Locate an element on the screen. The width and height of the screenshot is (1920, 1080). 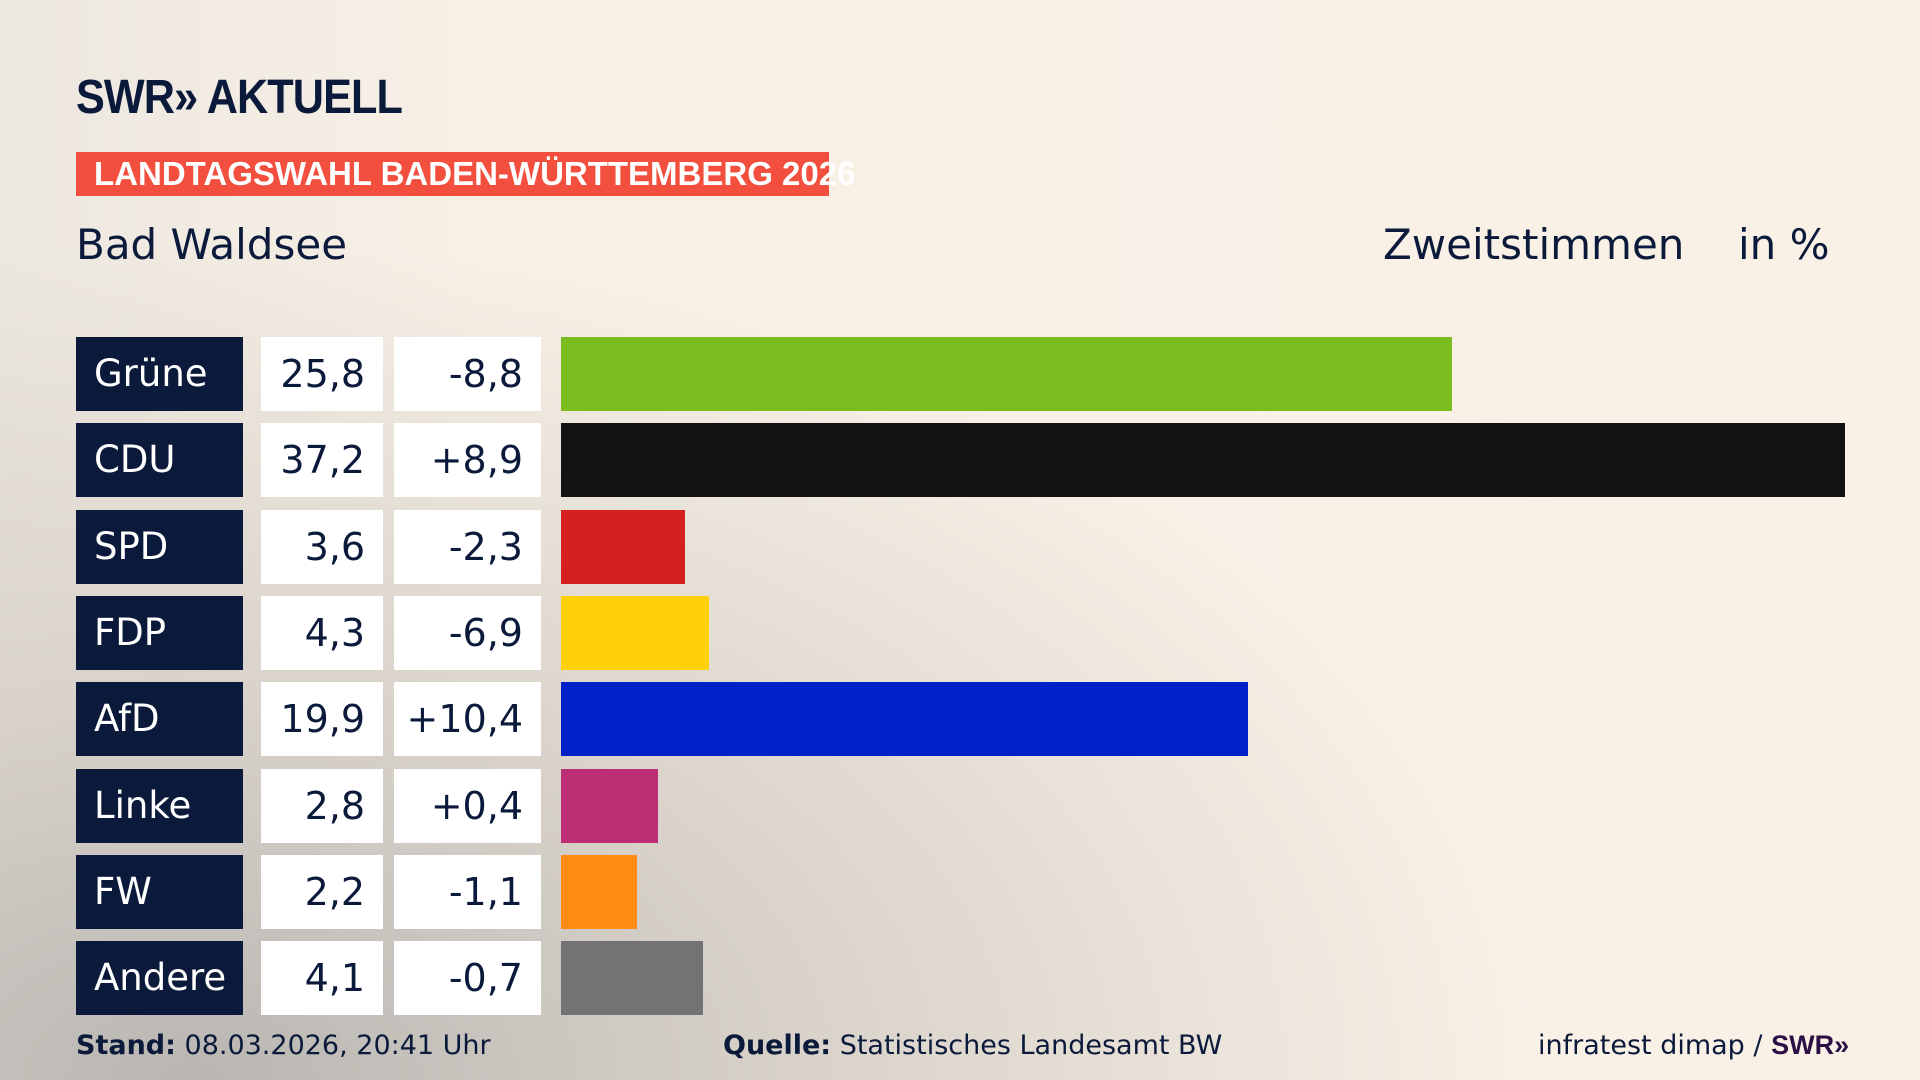
bar-afd is located at coordinates (904, 719).